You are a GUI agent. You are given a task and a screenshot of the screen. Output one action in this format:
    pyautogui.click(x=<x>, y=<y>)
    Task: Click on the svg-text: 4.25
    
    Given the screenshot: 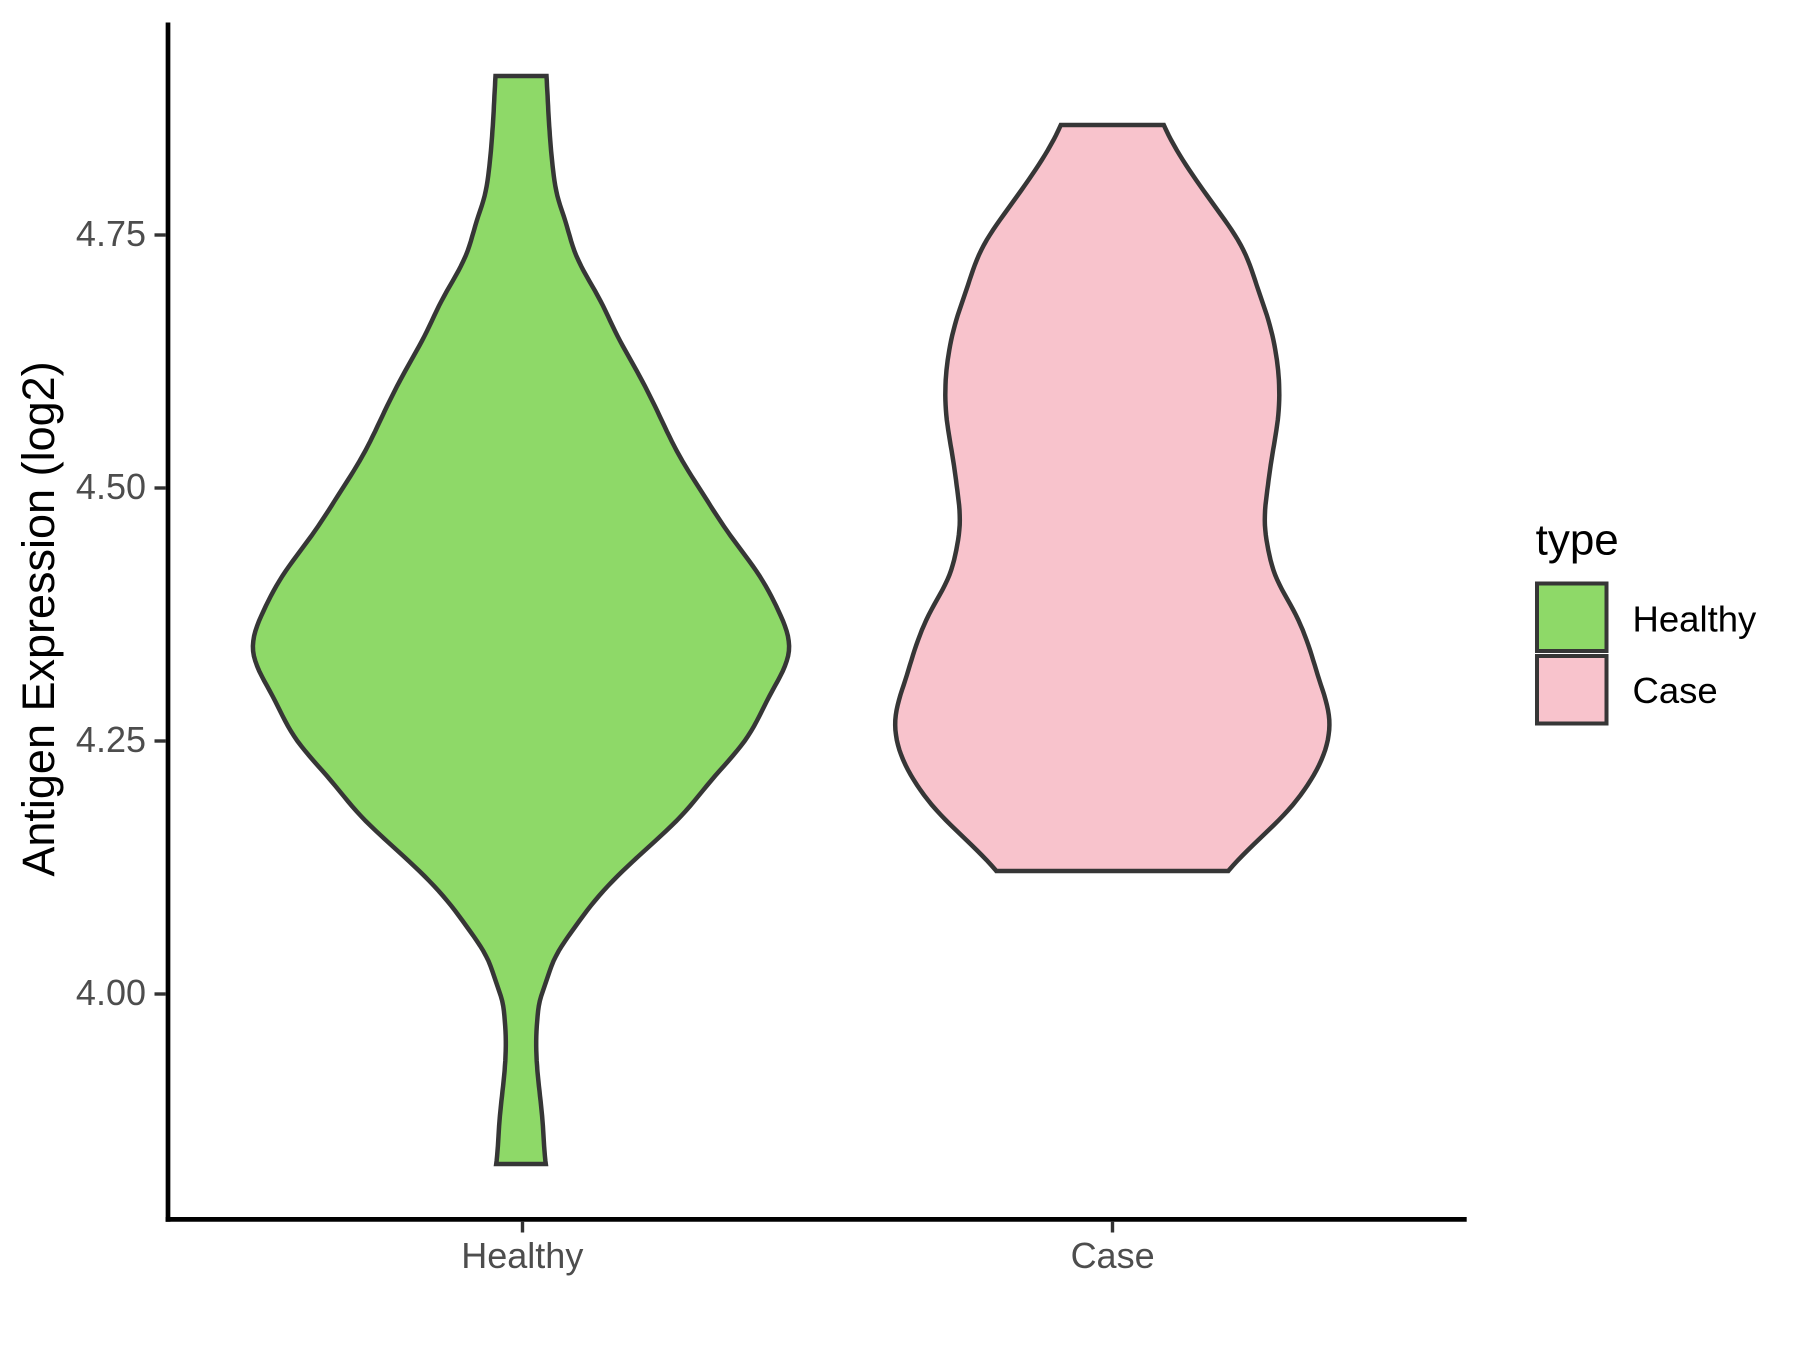 What is the action you would take?
    pyautogui.click(x=111, y=739)
    